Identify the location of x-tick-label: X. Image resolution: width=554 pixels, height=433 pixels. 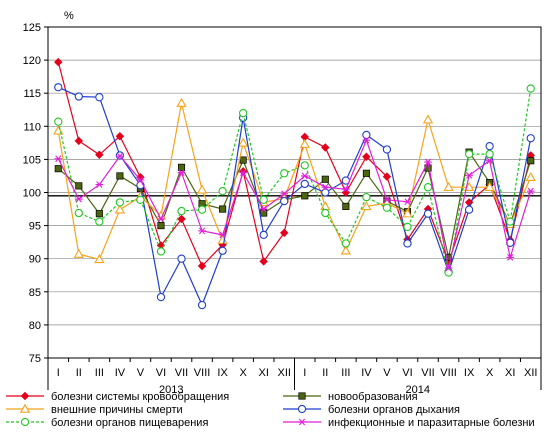
(490, 373).